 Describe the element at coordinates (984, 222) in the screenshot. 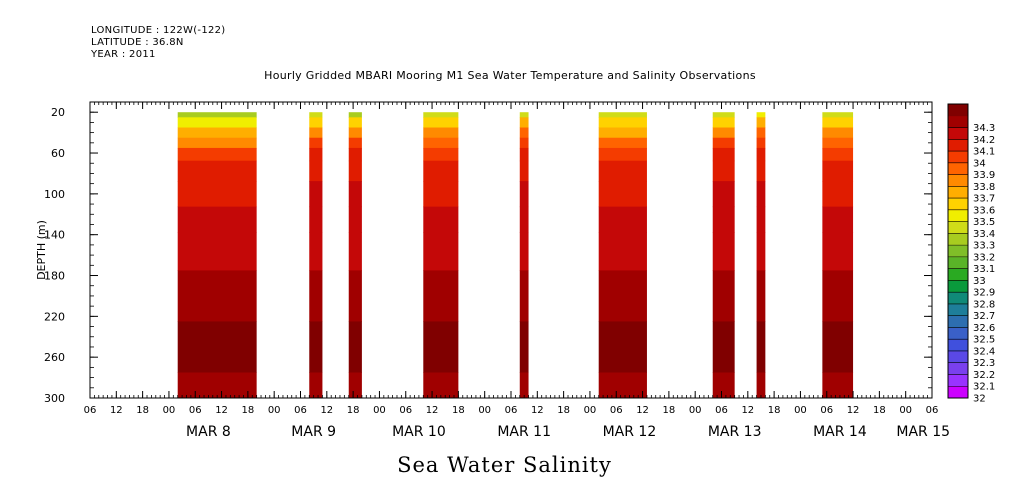

I see `colorbar-label: 33.5` at that location.